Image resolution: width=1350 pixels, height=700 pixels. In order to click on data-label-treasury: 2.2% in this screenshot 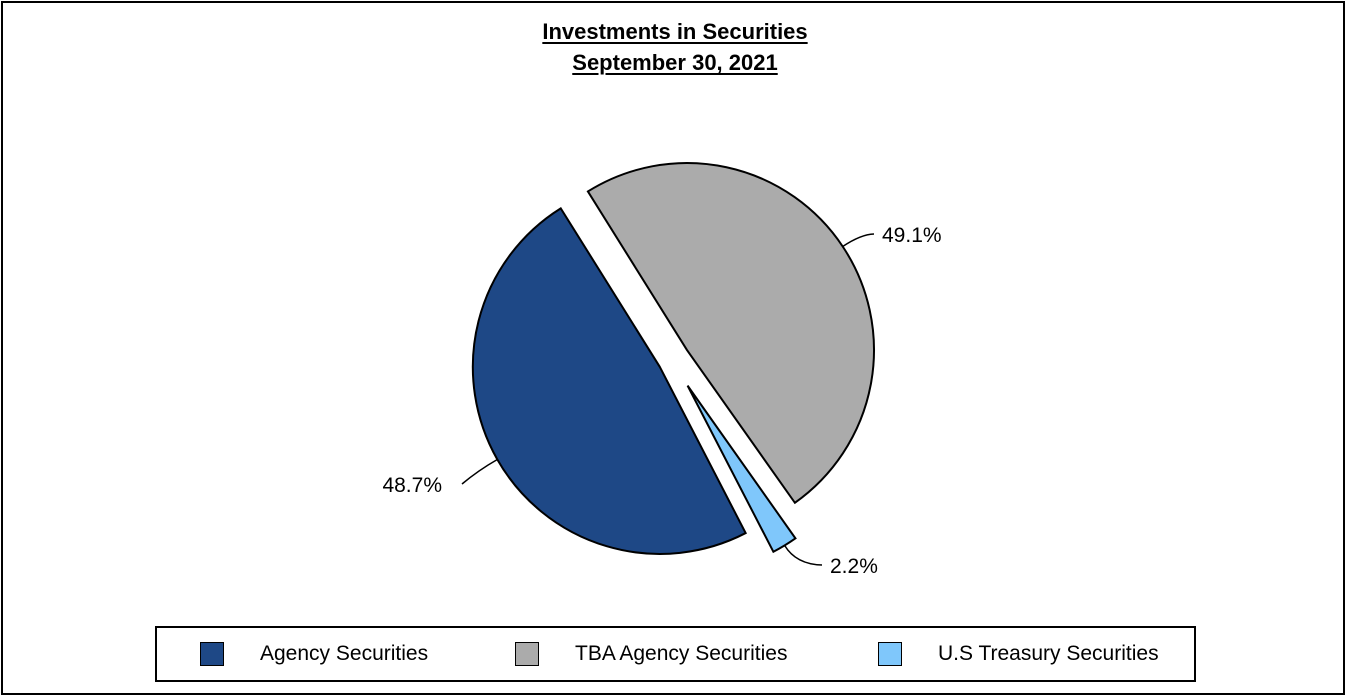, I will do `click(854, 566)`.